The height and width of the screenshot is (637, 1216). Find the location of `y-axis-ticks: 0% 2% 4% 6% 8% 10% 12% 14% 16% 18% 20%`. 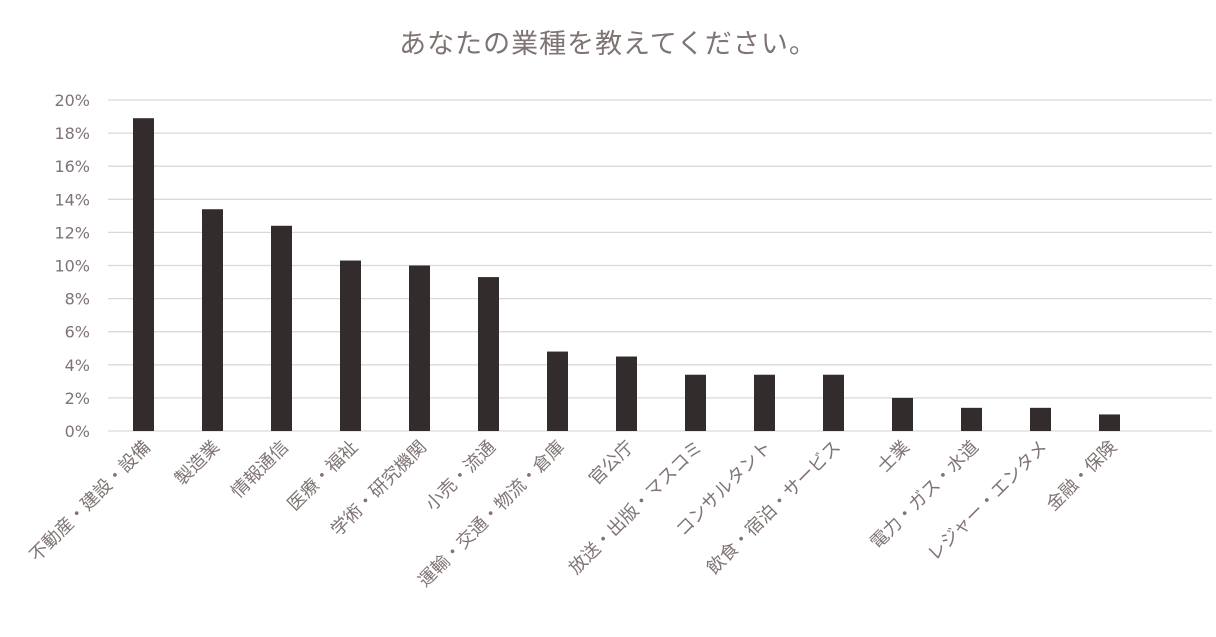

y-axis-ticks: 0% 2% 4% 6% 8% 10% 12% 14% 16% 18% 20% is located at coordinates (72, 266).